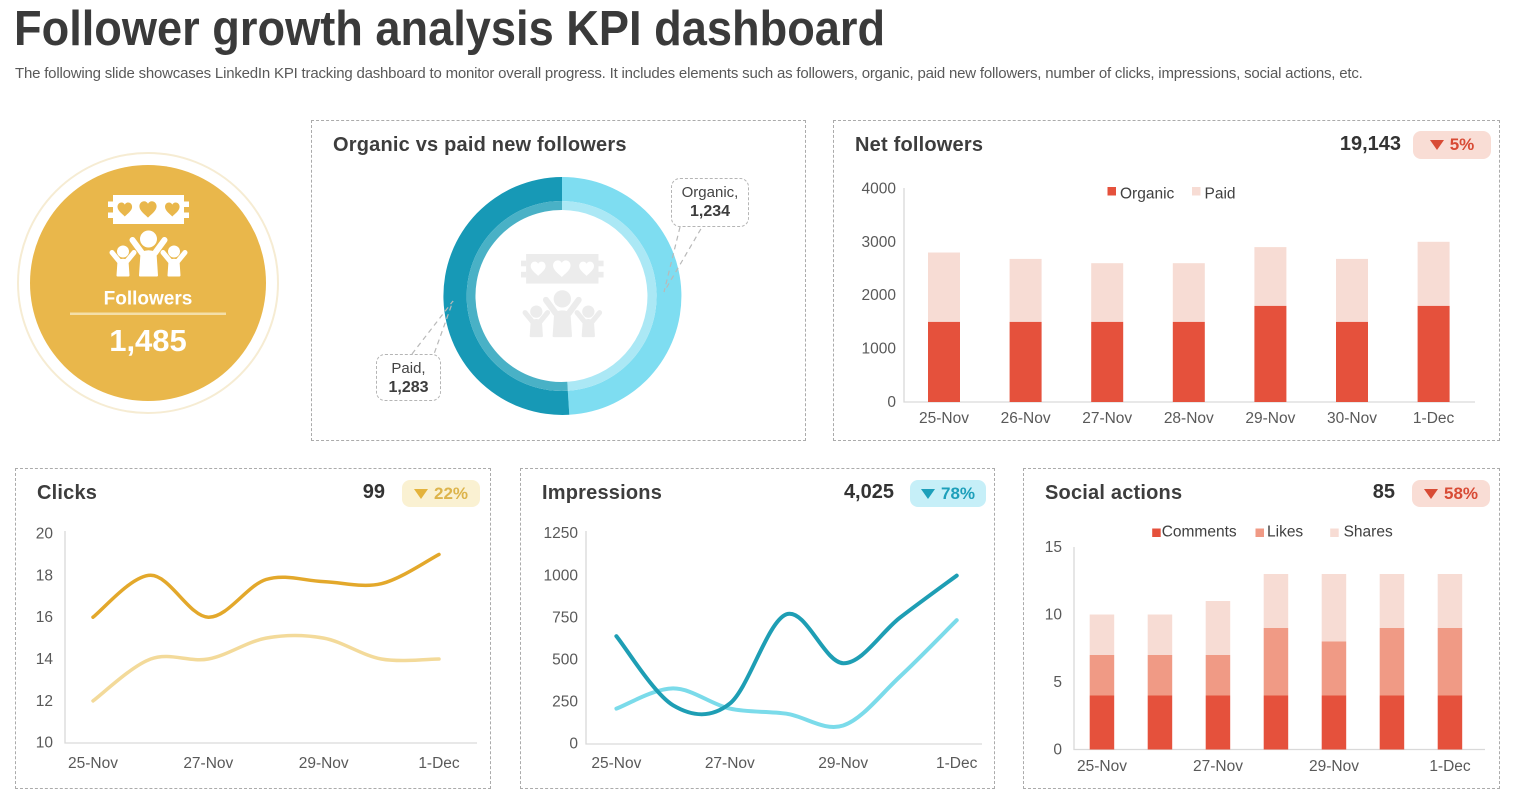 Image resolution: width=1514 pixels, height=807 pixels. Describe the element at coordinates (1026, 418) in the screenshot. I see `svg-text: 26-Nov` at that location.